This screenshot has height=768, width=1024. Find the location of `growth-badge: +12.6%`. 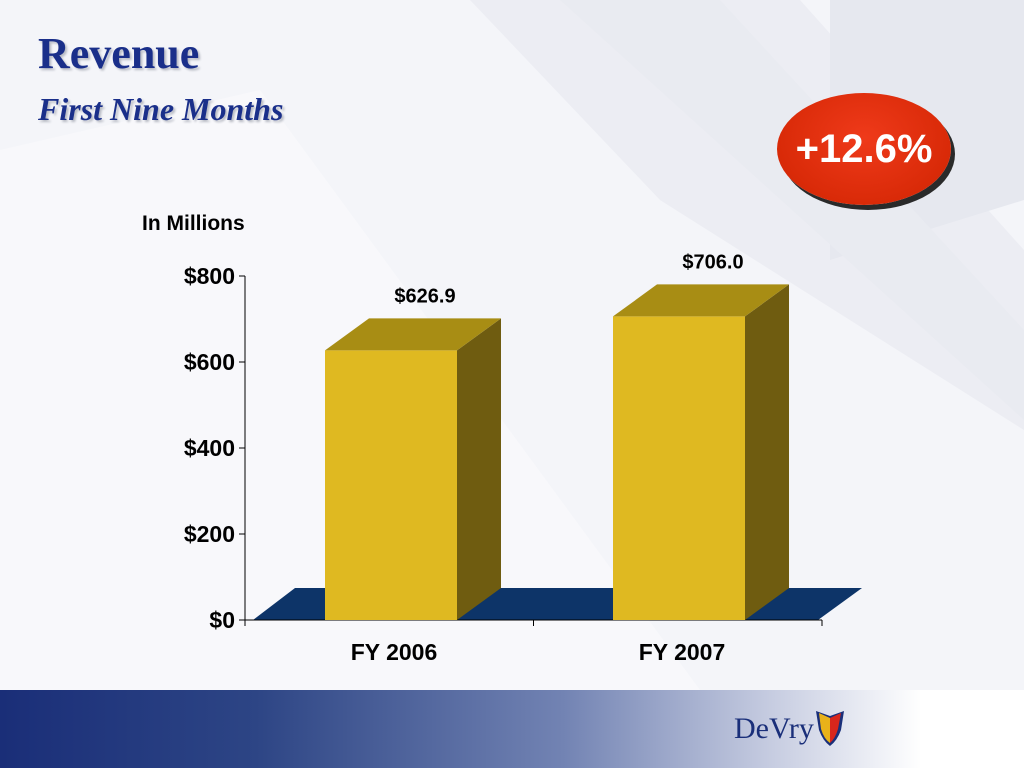

growth-badge: +12.6% is located at coordinates (864, 149).